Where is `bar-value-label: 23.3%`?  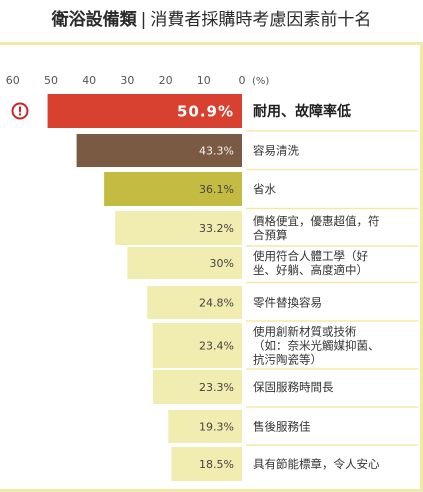 bar-value-label: 23.3% is located at coordinates (216, 387).